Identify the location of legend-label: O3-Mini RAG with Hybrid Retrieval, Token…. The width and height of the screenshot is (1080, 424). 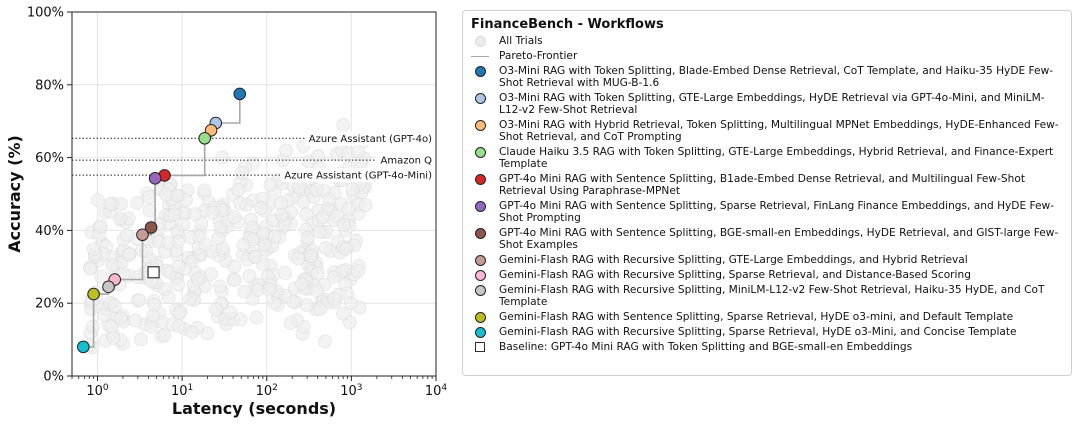
(779, 131).